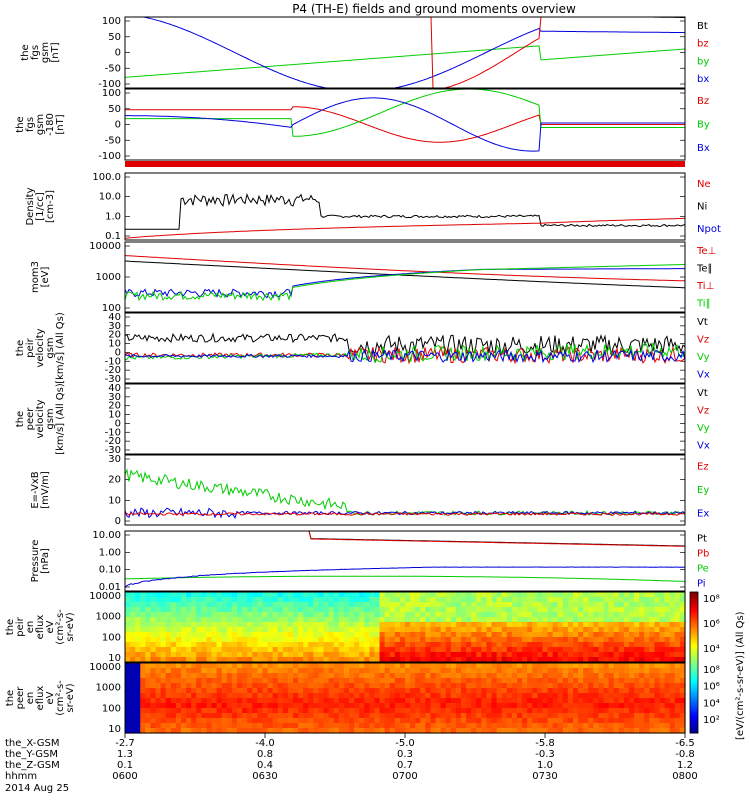 The width and height of the screenshot is (750, 800). What do you see at coordinates (110, 197) in the screenshot?
I see `y-tick-label: 10.0` at bounding box center [110, 197].